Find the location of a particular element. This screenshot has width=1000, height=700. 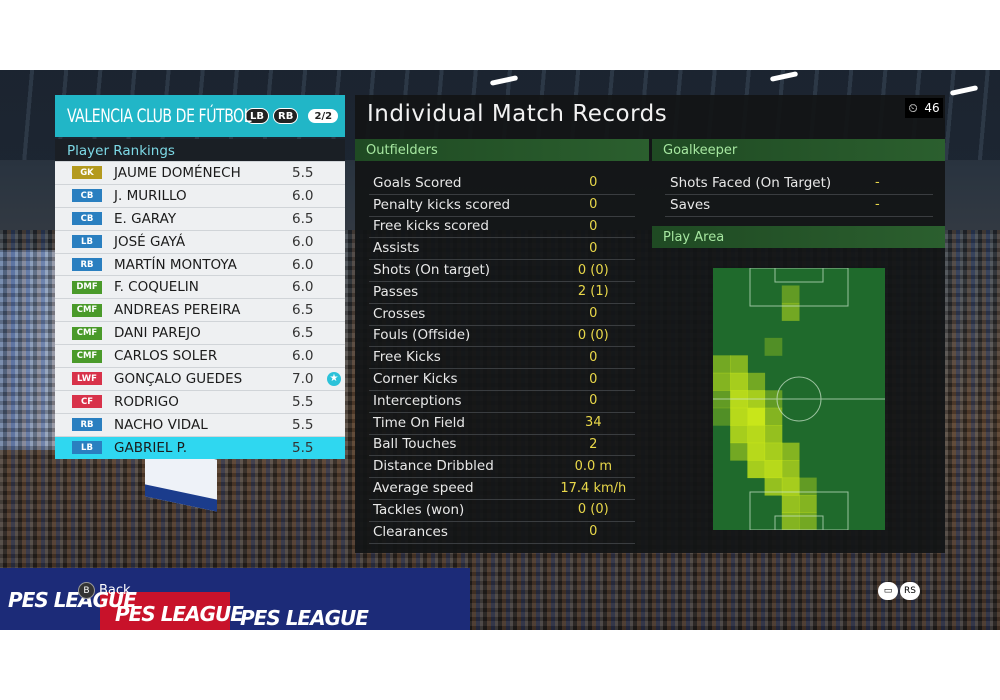

stat-value: 0.0 m is located at coordinates (593, 466).